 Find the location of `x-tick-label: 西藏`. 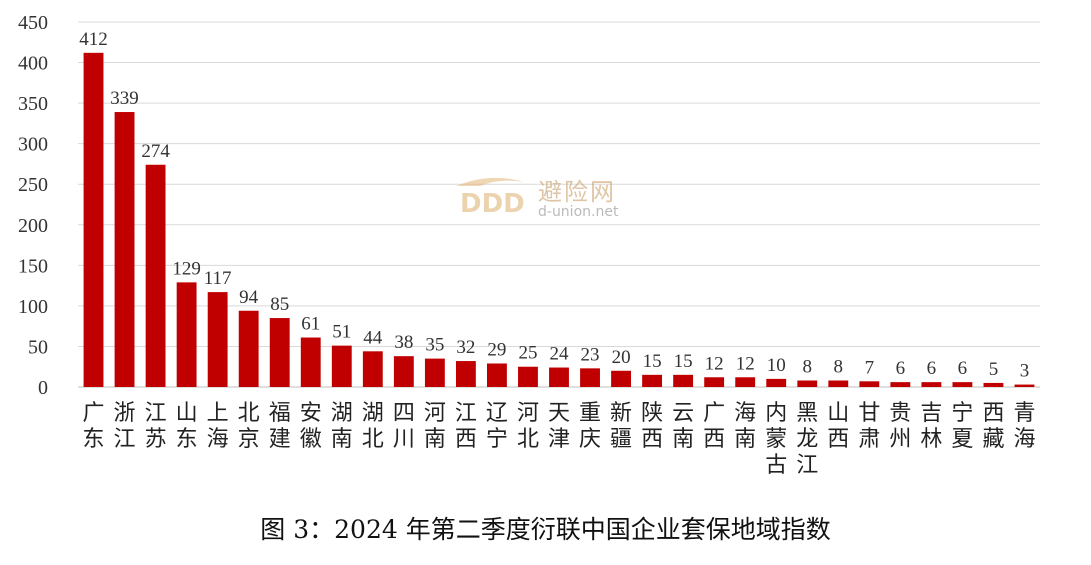

x-tick-label: 西藏 is located at coordinates (993, 426).